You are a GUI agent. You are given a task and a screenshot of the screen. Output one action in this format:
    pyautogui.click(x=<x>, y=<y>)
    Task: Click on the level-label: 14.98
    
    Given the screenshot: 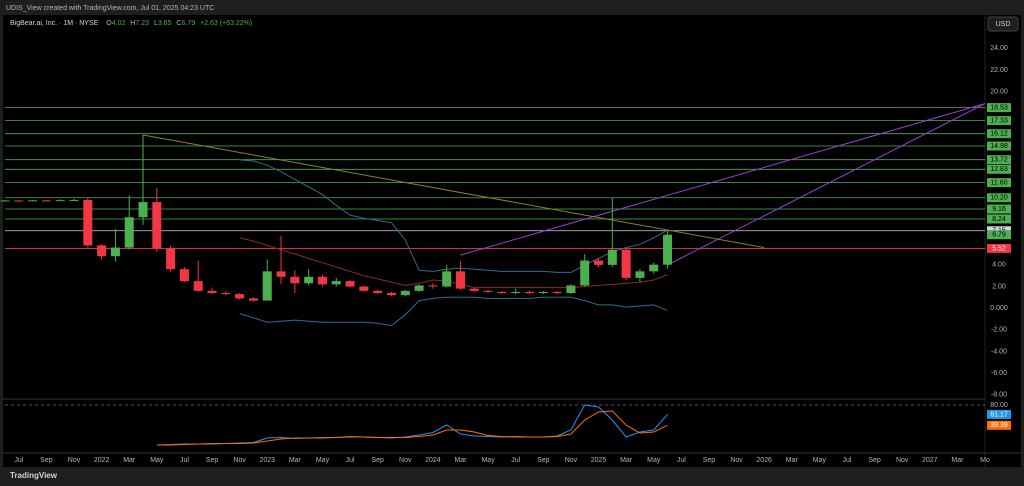 What is the action you would take?
    pyautogui.click(x=999, y=146)
    